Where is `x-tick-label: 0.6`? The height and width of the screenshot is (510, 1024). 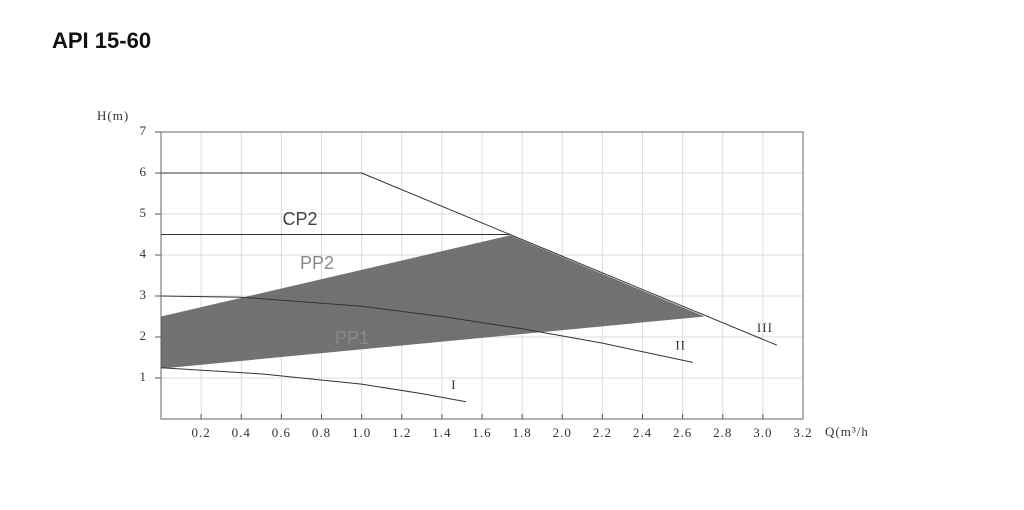 x-tick-label: 0.6 is located at coordinates (281, 432).